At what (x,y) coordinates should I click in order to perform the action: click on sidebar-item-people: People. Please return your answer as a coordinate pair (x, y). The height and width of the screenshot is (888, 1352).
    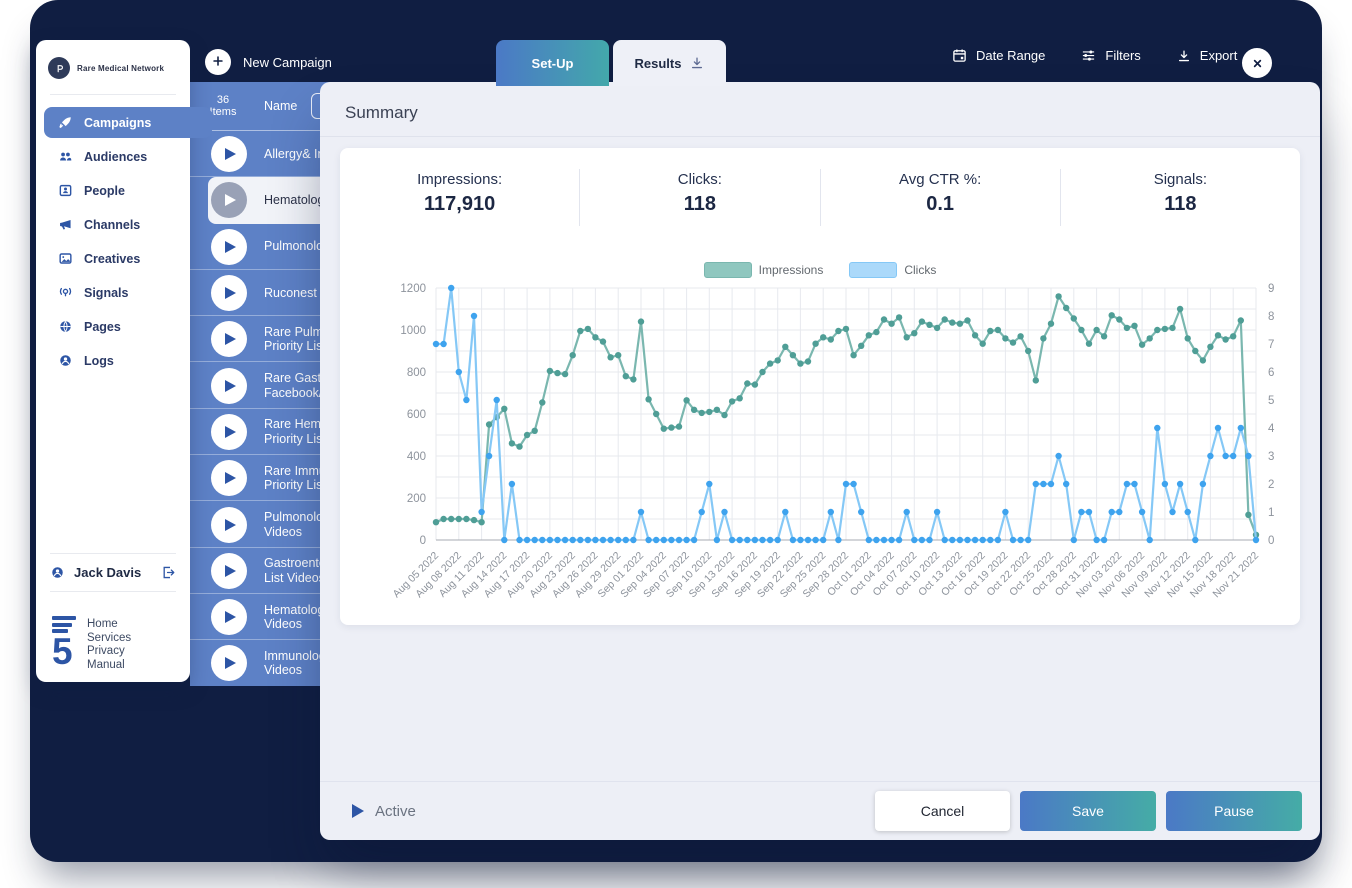
    Looking at the image, I should click on (117, 190).